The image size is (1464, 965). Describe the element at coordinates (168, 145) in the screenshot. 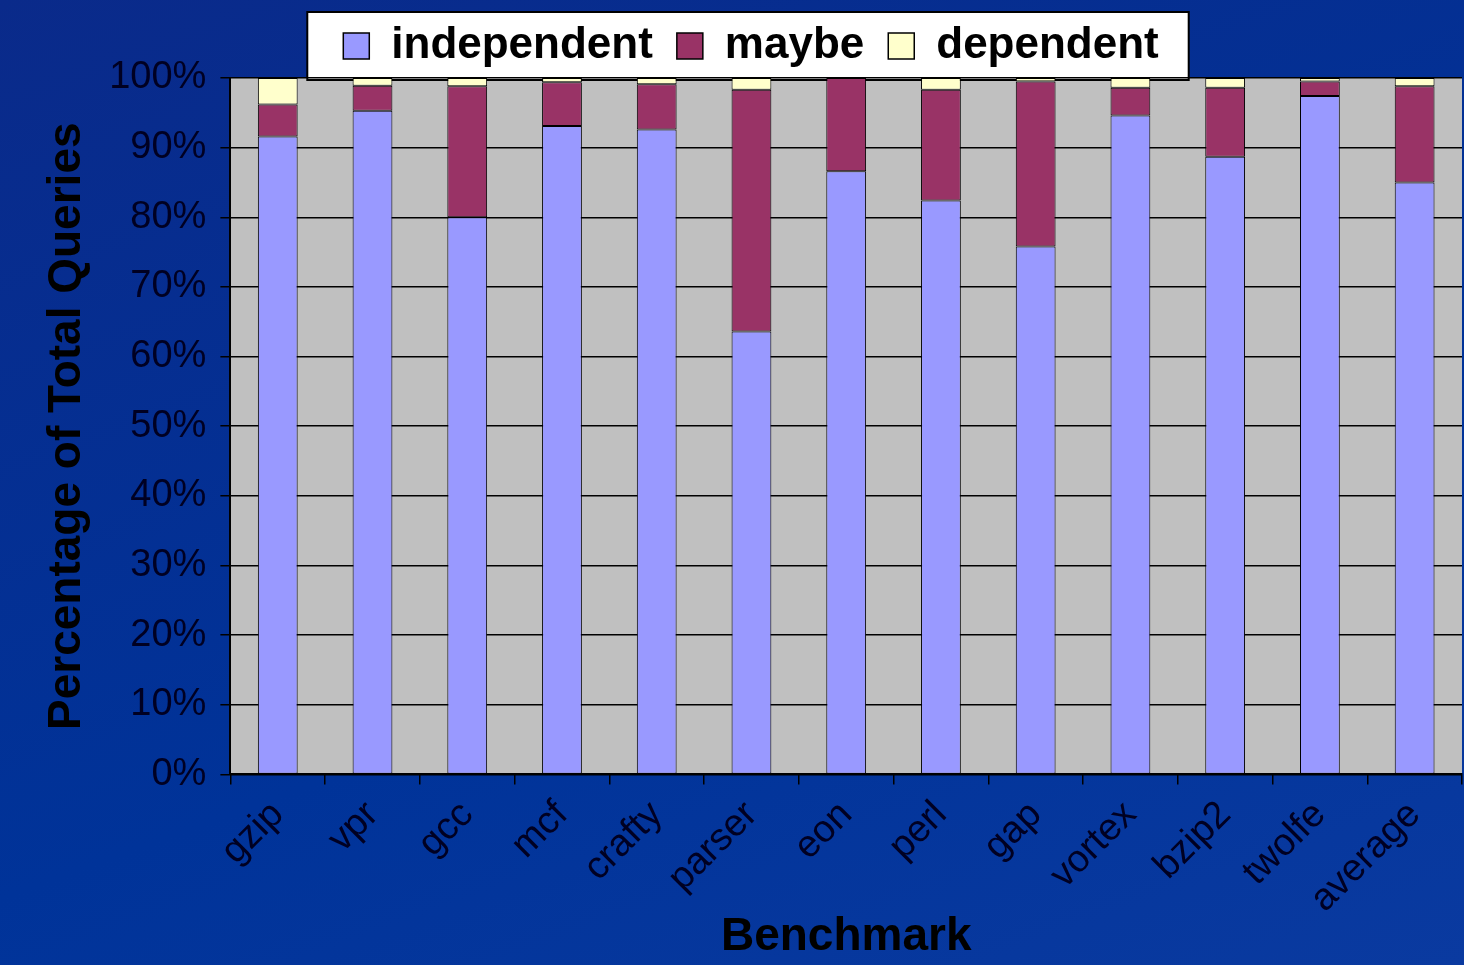

I see `y-tick-label: 90%` at that location.